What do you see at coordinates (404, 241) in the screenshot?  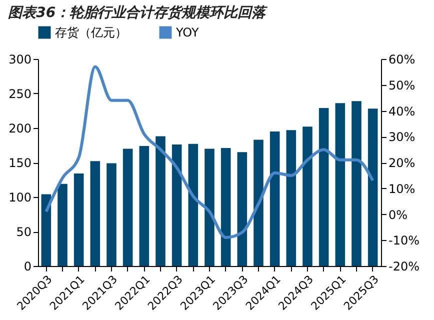 I see `y2-tick-label: -10%` at bounding box center [404, 241].